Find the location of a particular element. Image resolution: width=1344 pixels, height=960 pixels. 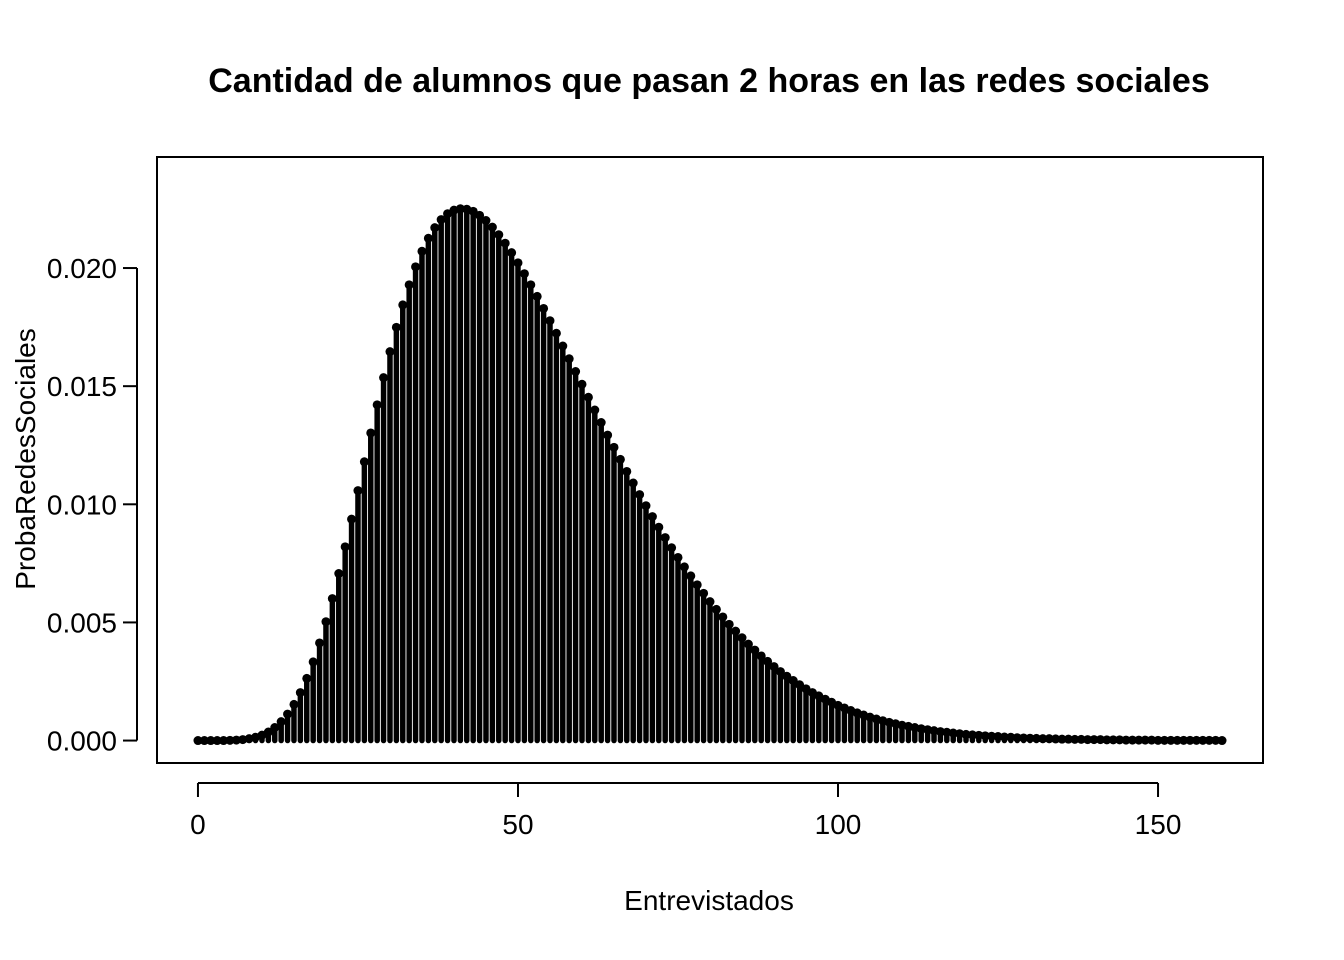

x-axis-label: Entrevistados is located at coordinates (709, 900).